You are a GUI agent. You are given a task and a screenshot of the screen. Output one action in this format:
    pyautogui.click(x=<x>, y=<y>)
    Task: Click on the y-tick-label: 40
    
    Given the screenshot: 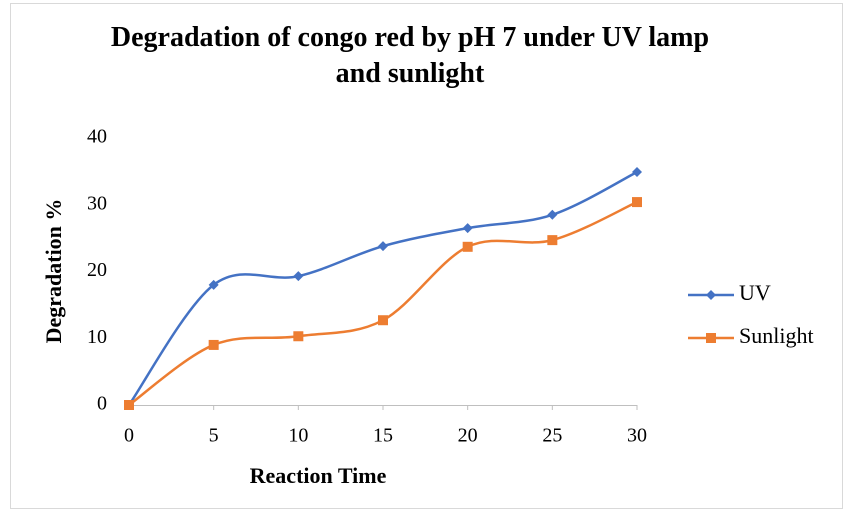 What is the action you would take?
    pyautogui.click(x=97, y=137)
    